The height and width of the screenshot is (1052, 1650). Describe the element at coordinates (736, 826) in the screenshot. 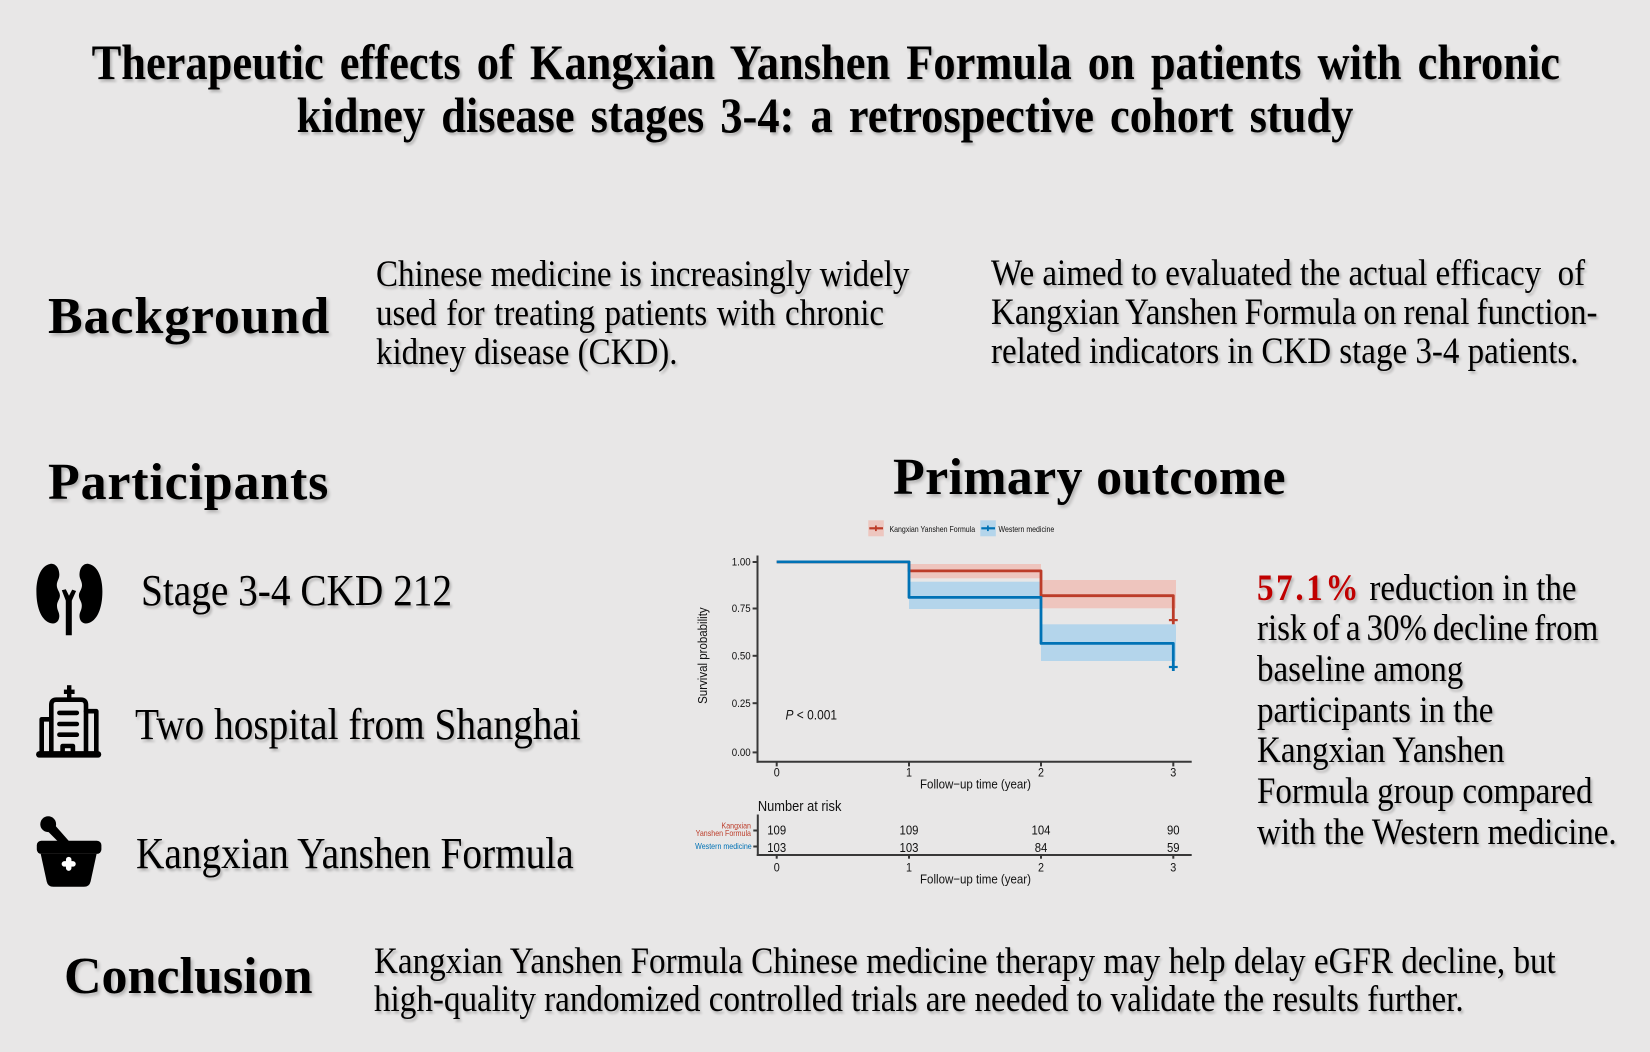

I see `svg-text: Kangxian` at that location.